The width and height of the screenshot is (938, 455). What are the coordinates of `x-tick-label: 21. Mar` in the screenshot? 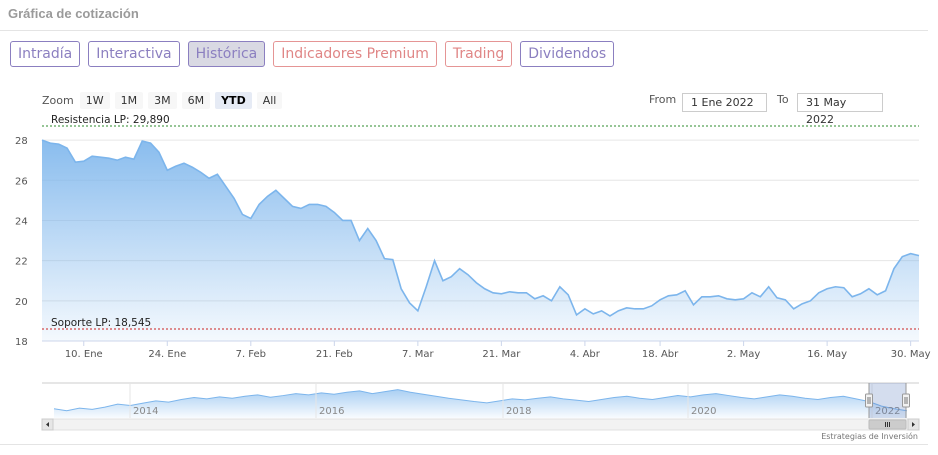 It's located at (501, 354).